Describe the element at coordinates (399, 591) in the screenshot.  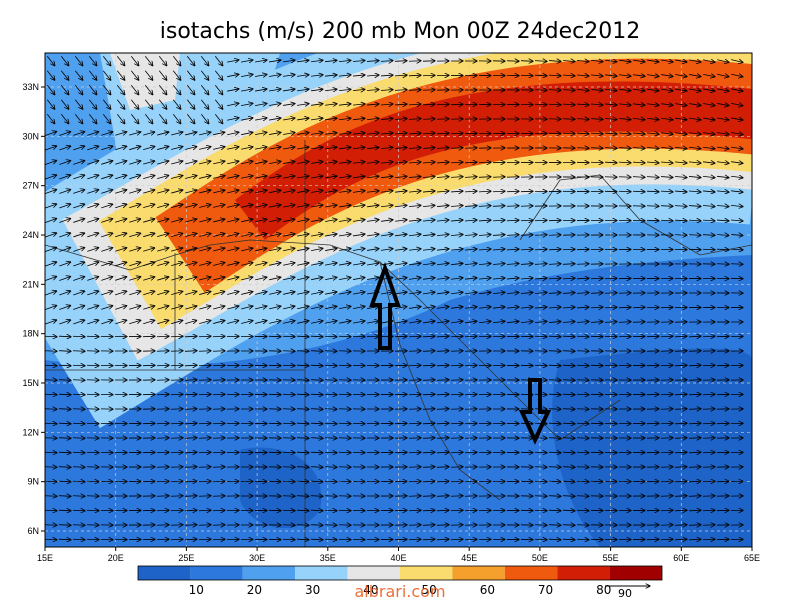
I see `watermark: albrari.com` at that location.